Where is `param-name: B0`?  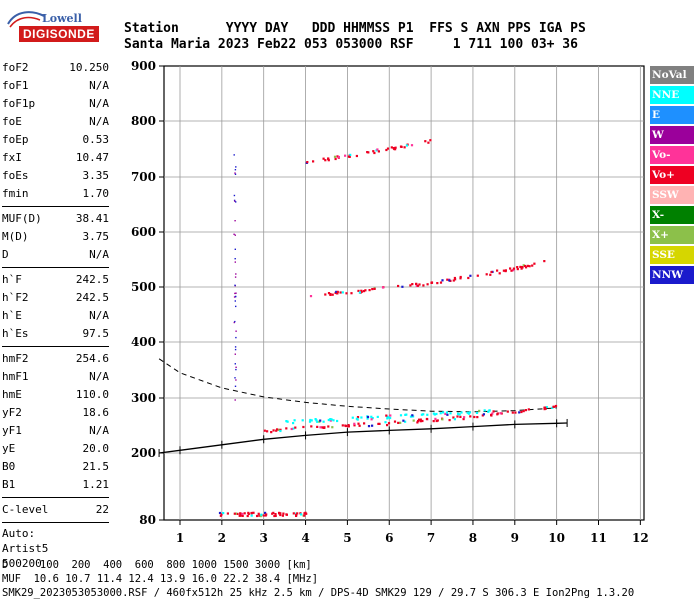 param-name: B0 is located at coordinates (9, 466).